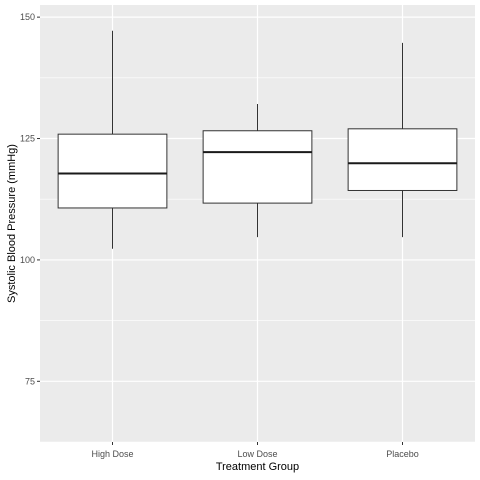  I want to click on y-tick-label: 75, so click(30, 381).